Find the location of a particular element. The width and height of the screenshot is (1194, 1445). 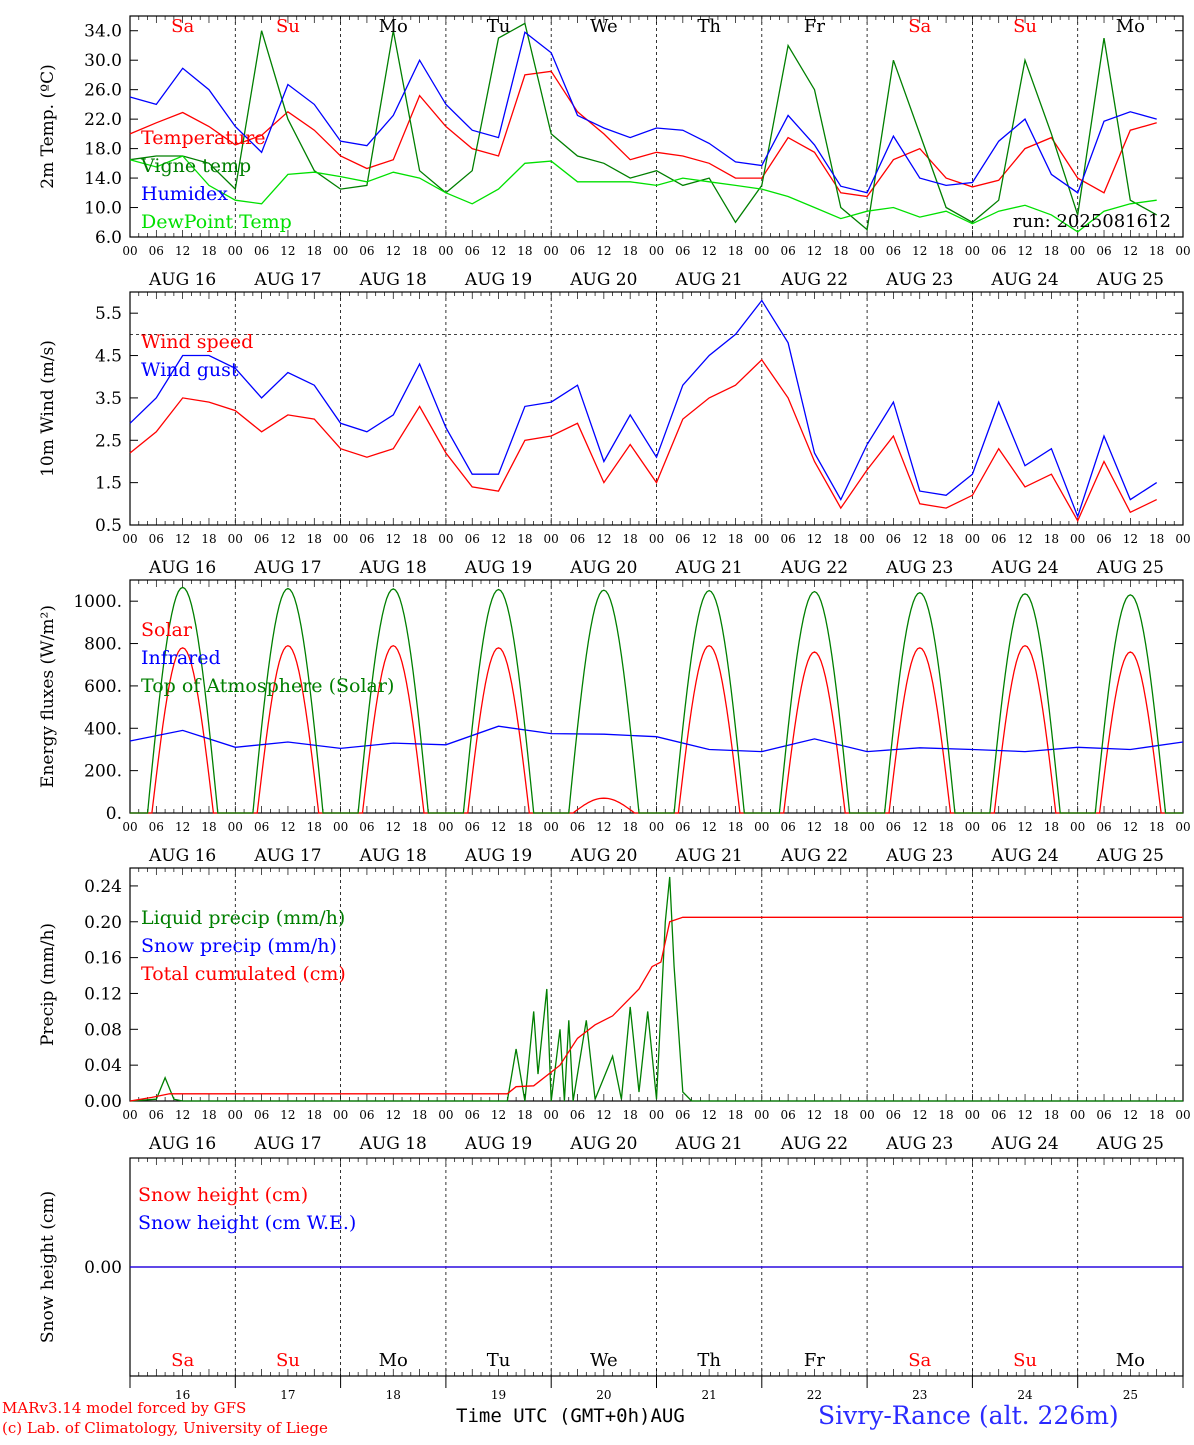

run-annotation: run: 2025081612 is located at coordinates (1092, 221).